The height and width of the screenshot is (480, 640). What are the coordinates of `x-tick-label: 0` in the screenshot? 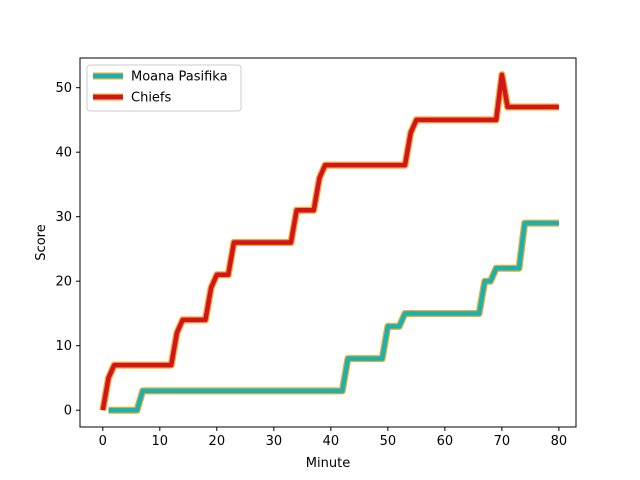 It's located at (103, 441).